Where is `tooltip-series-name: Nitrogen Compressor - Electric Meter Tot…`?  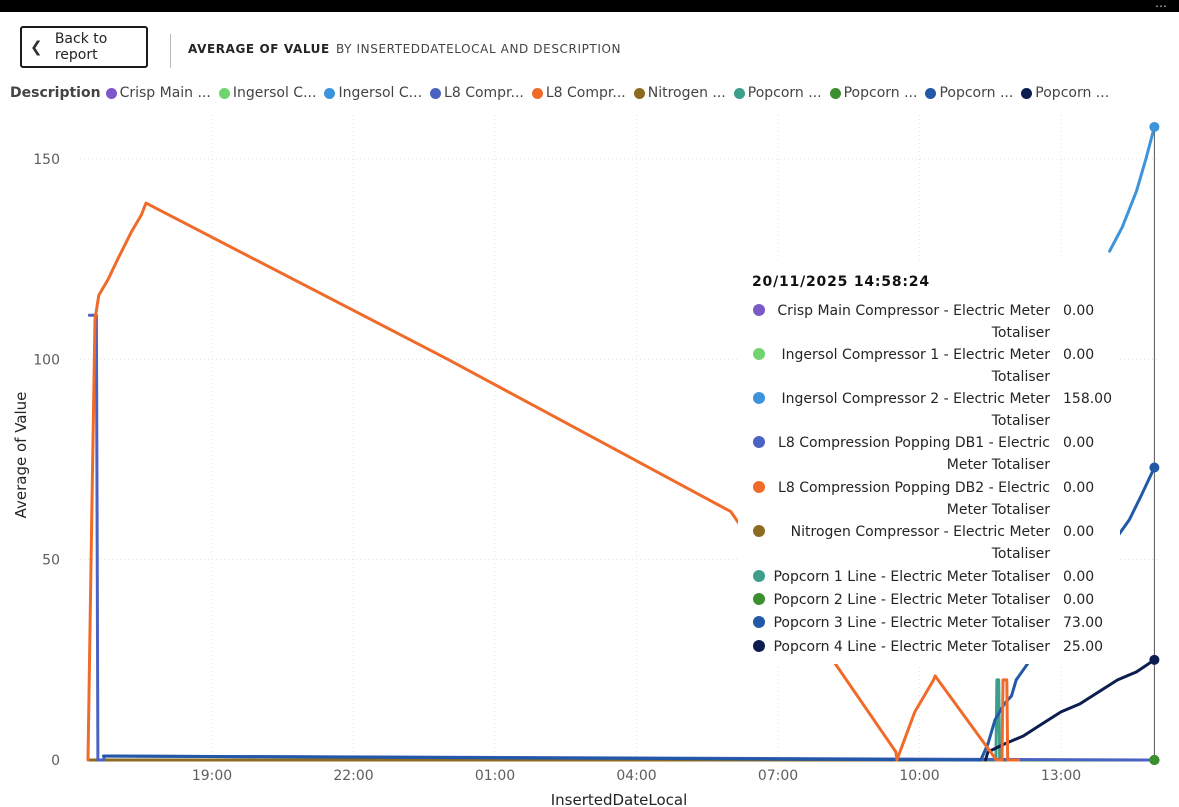
tooltip-series-name: Nitrogen Compressor - Electric Meter Tot… is located at coordinates (920, 543).